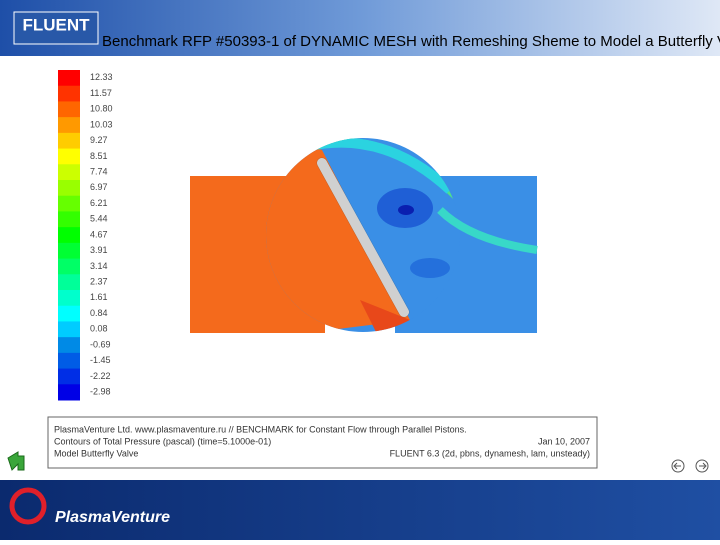 This screenshot has height=545, width=720. Describe the element at coordinates (100, 376) in the screenshot. I see `colorbar-label: -2.22` at that location.